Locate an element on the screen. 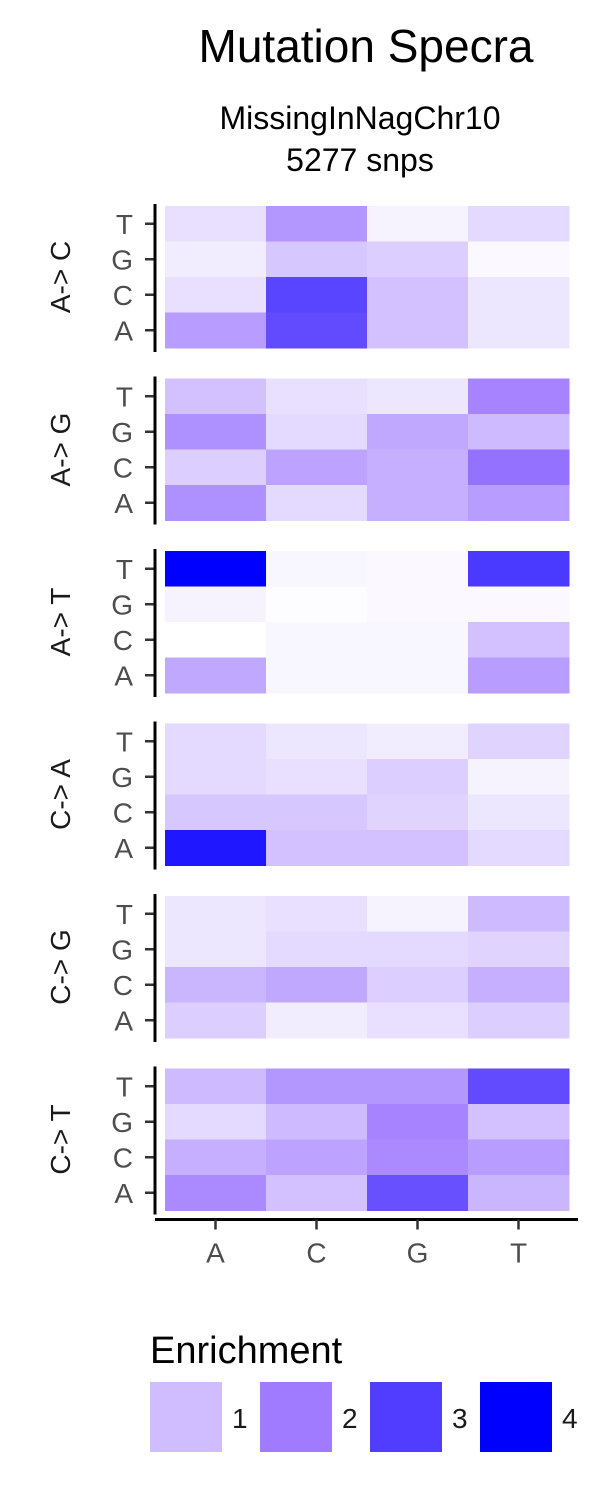 The height and width of the screenshot is (1500, 600). y-tick-label: A is located at coordinates (123, 1020).